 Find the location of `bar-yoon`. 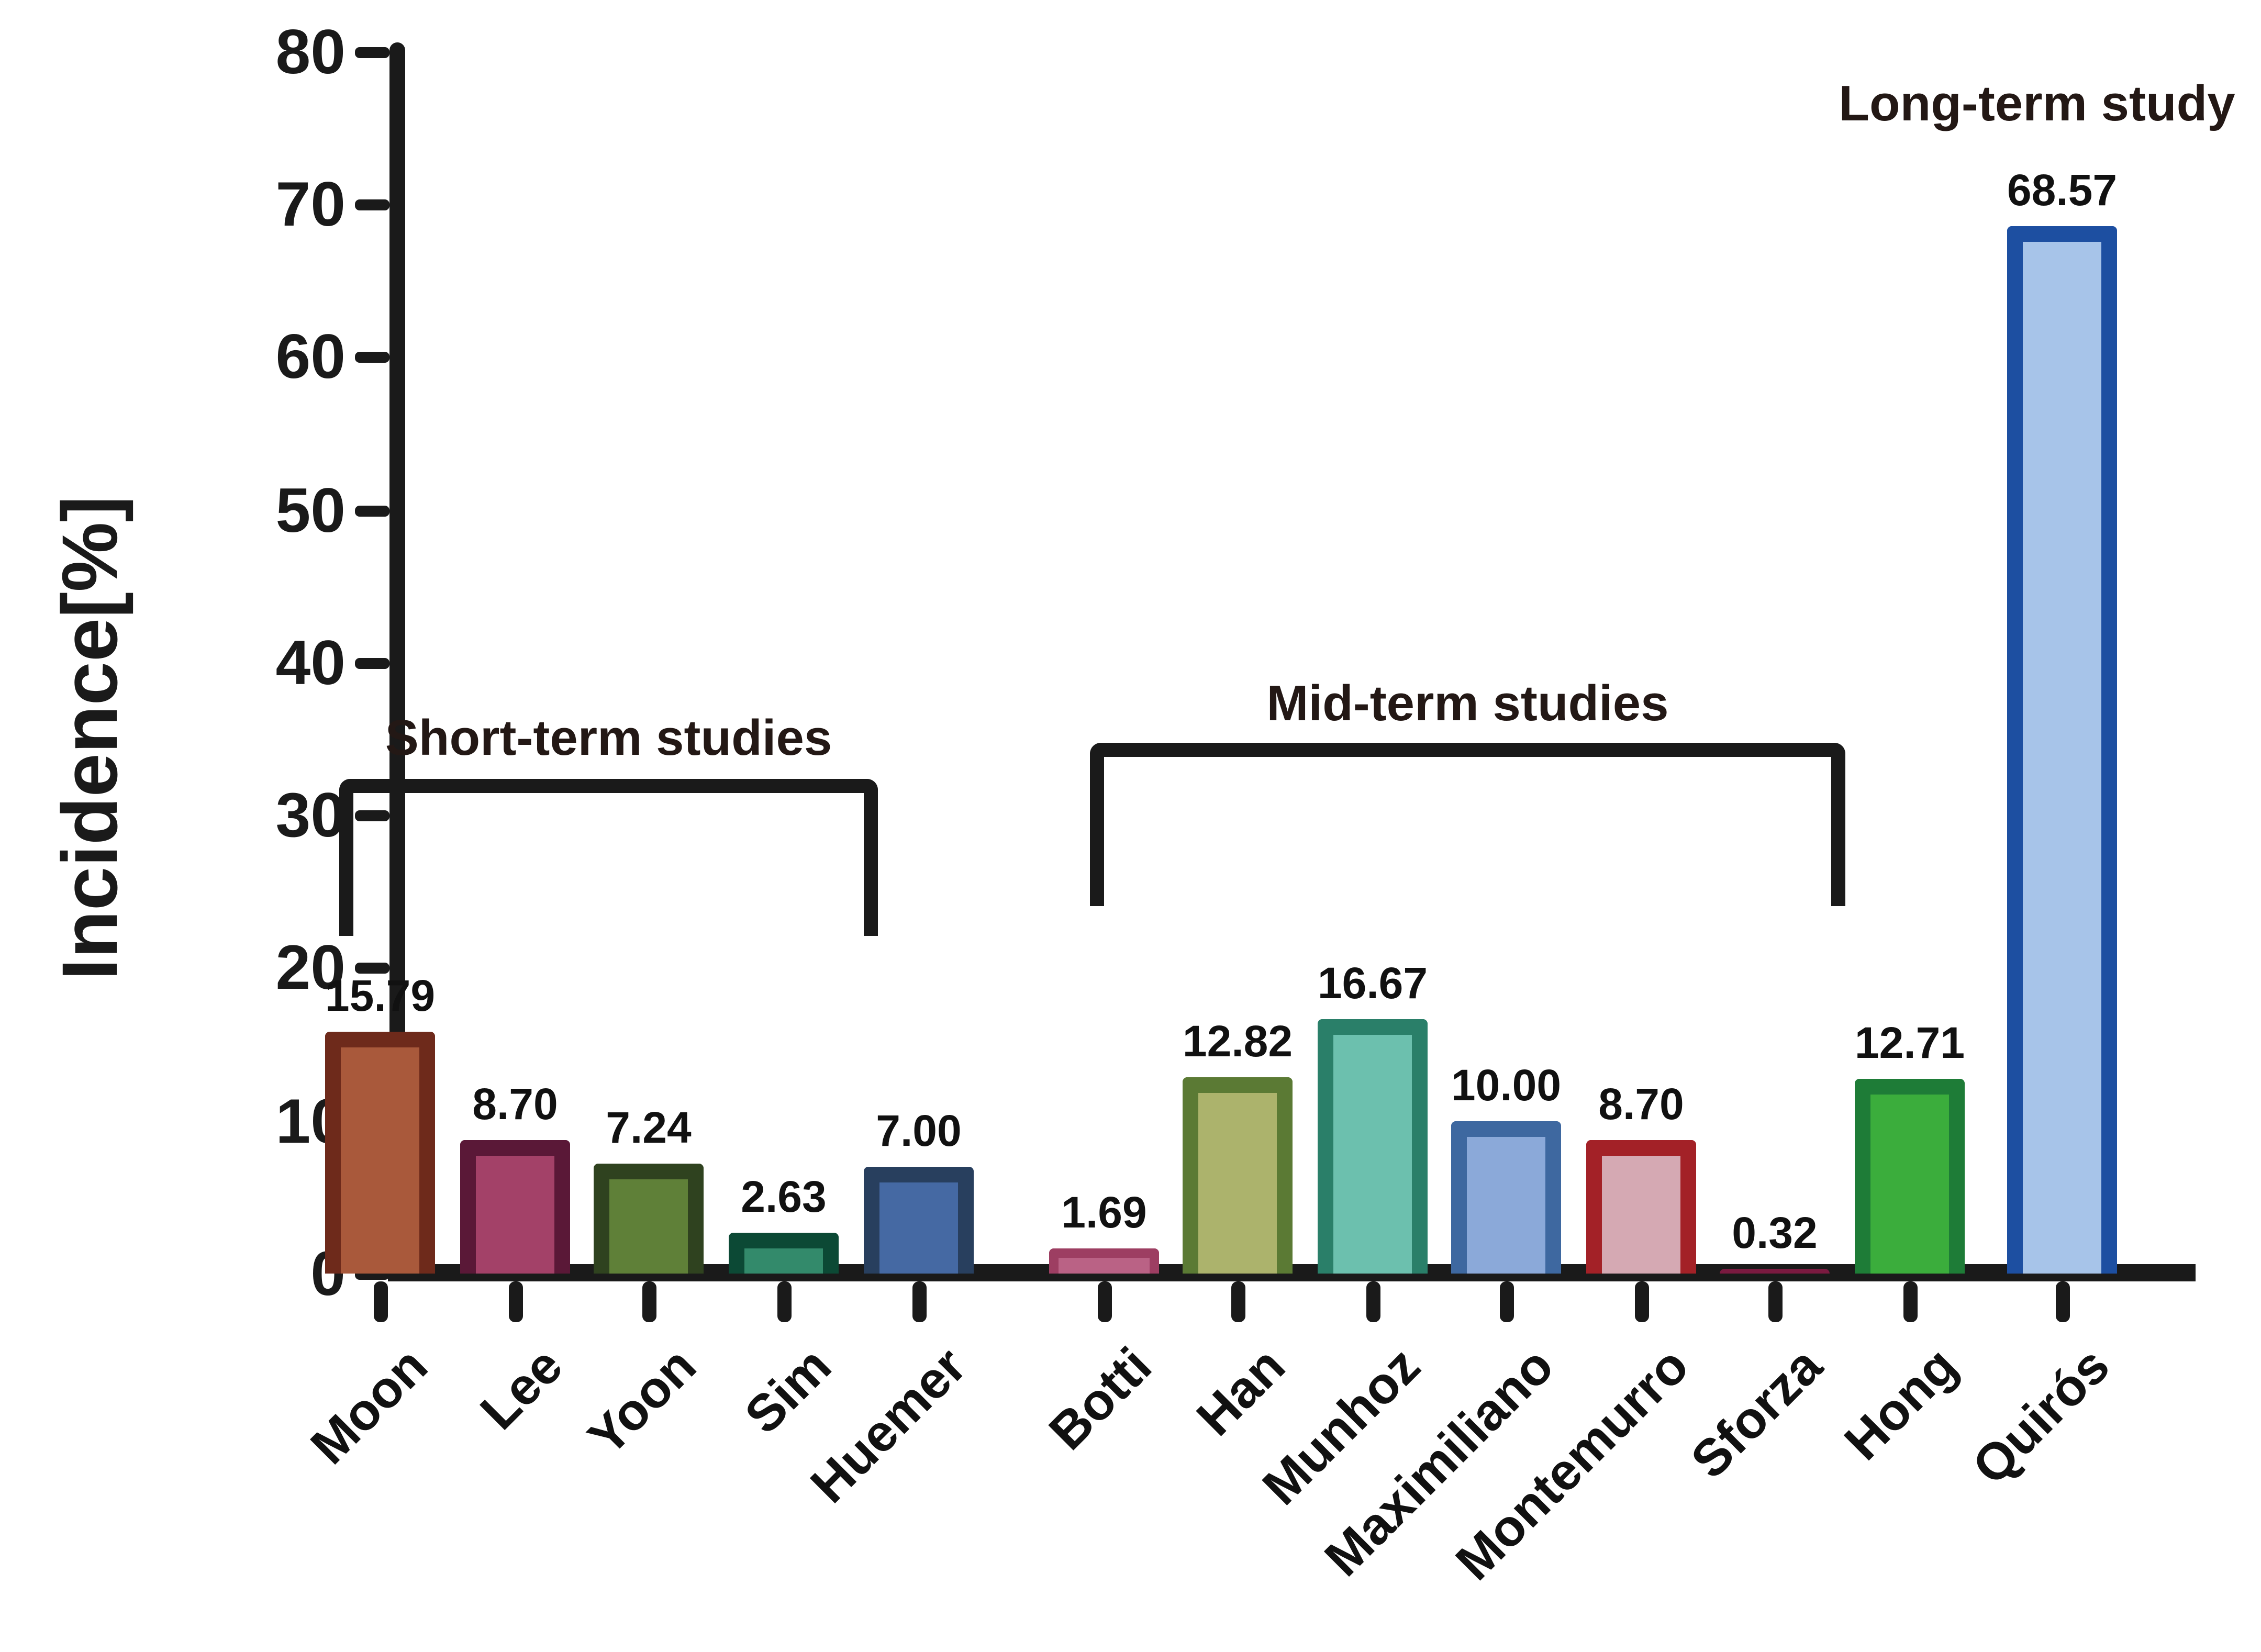

bar-yoon is located at coordinates (649, 1219).